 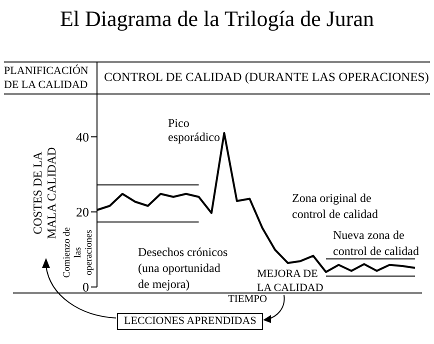 What do you see at coordinates (376, 243) in the screenshot?
I see `annotation: Nueva zona de control de calidad` at bounding box center [376, 243].